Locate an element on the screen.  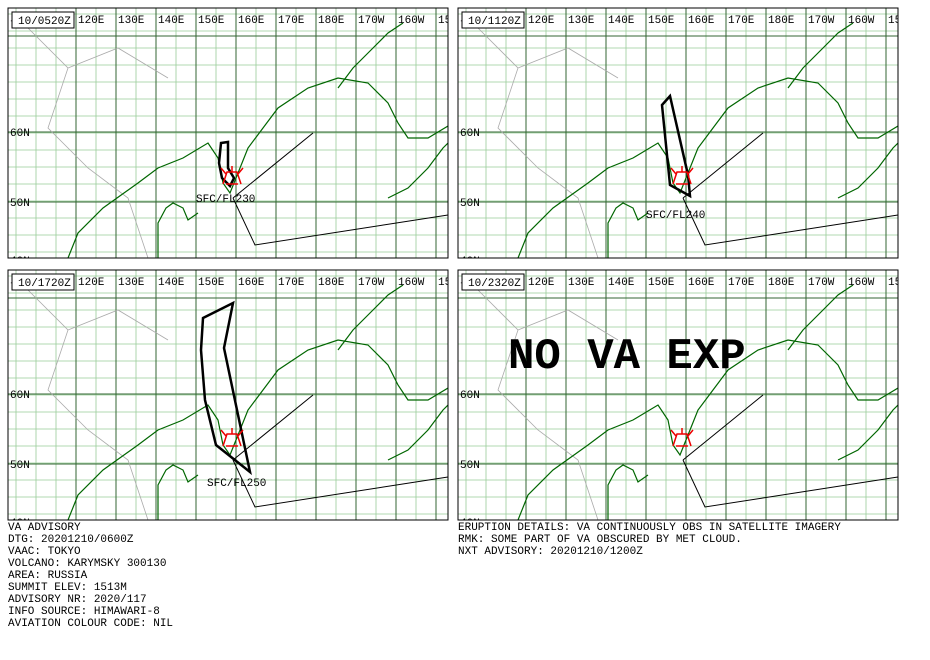
panel-time: 10/0520Z is located at coordinates (44, 22).